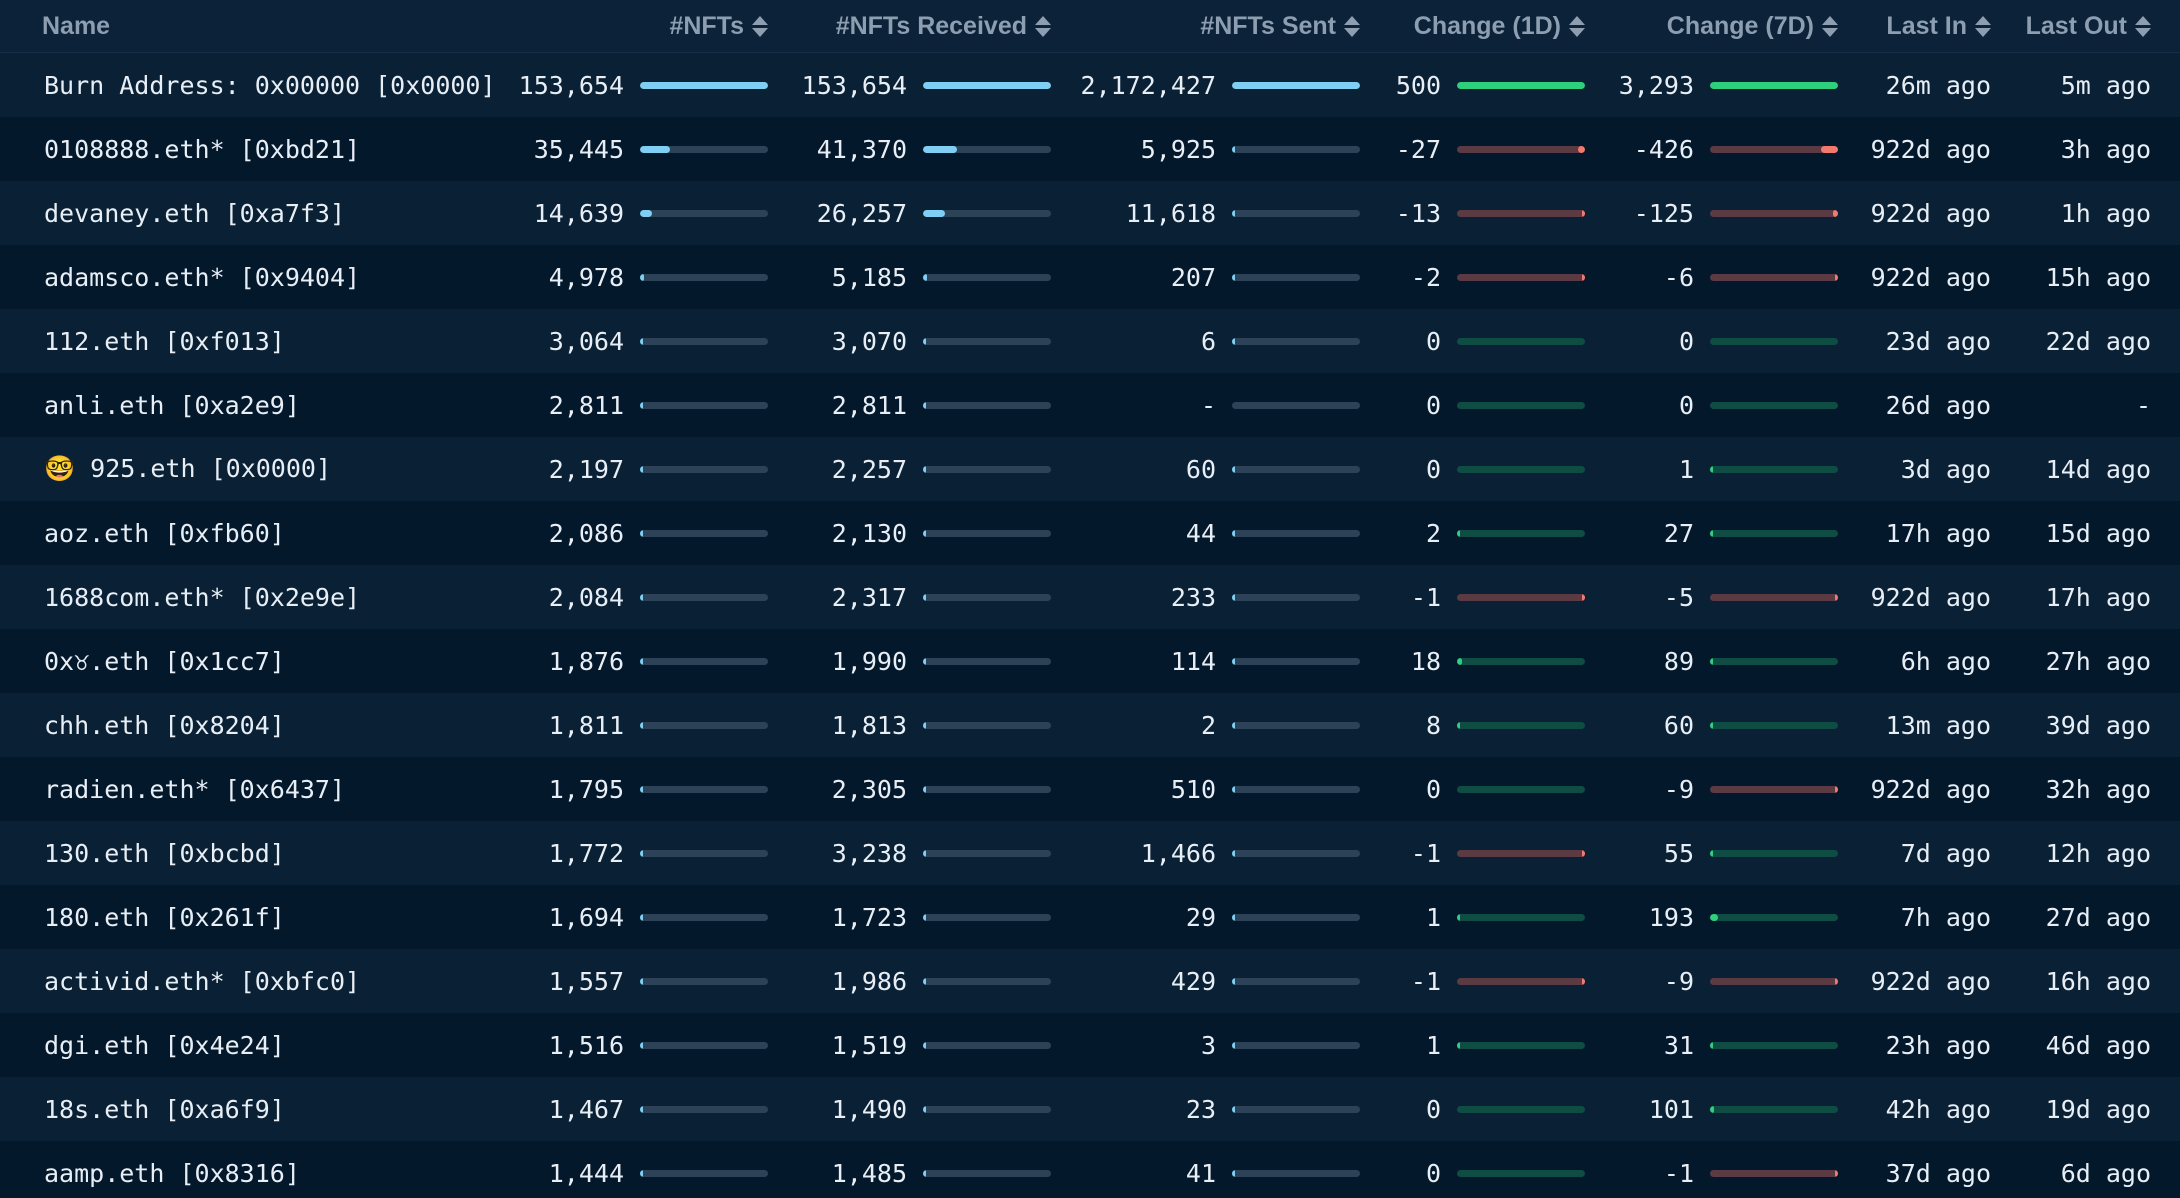  Describe the element at coordinates (2098, 277) in the screenshot. I see `last-out-cell: 15h ago` at that location.